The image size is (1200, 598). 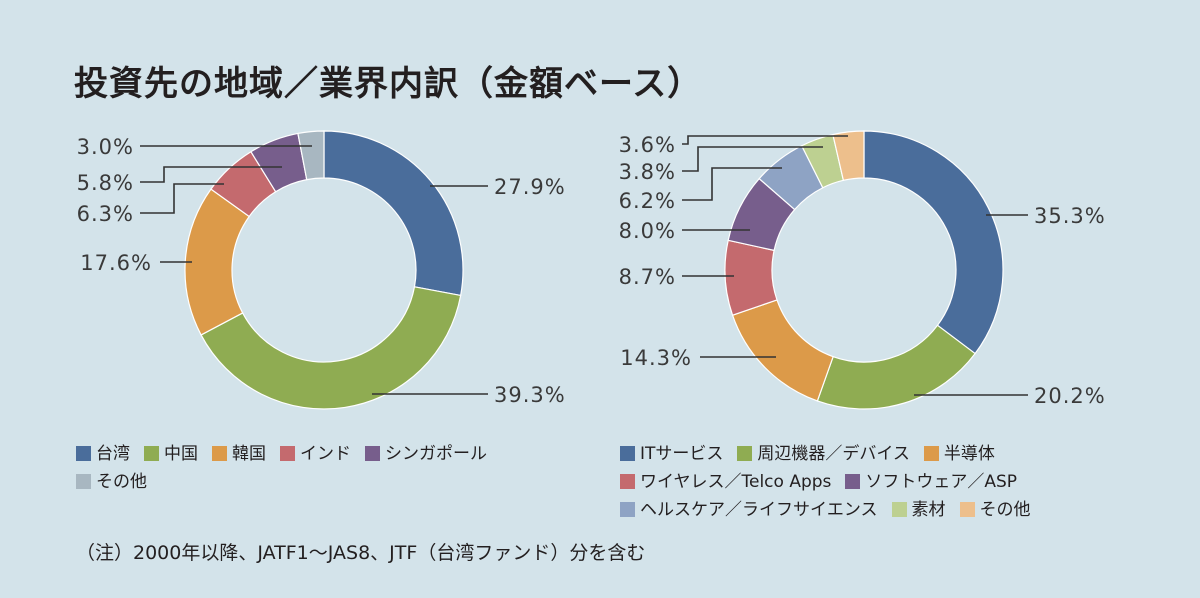 I want to click on footnote: （注）2000年以降、JATF1～JAS8、JTF（台湾ファンド）分を含む, so click(x=361, y=553).